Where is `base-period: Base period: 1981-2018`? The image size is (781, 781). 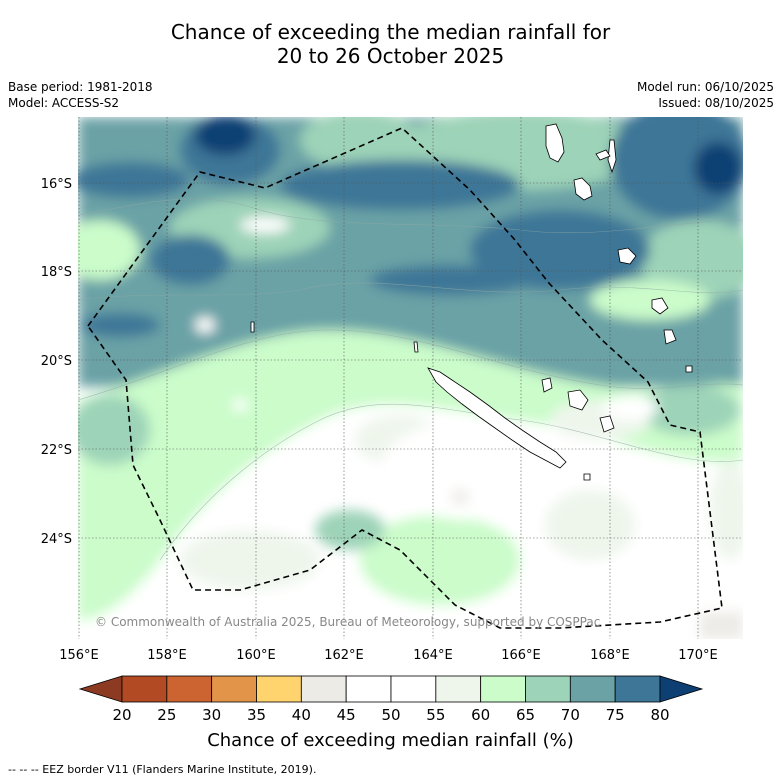
base-period: Base period: 1981-2018 is located at coordinates (80, 87).